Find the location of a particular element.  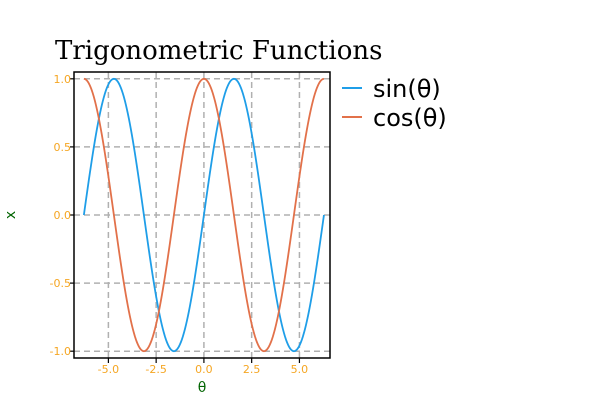

y-tick-label: 0.5 is located at coordinates (63, 147).